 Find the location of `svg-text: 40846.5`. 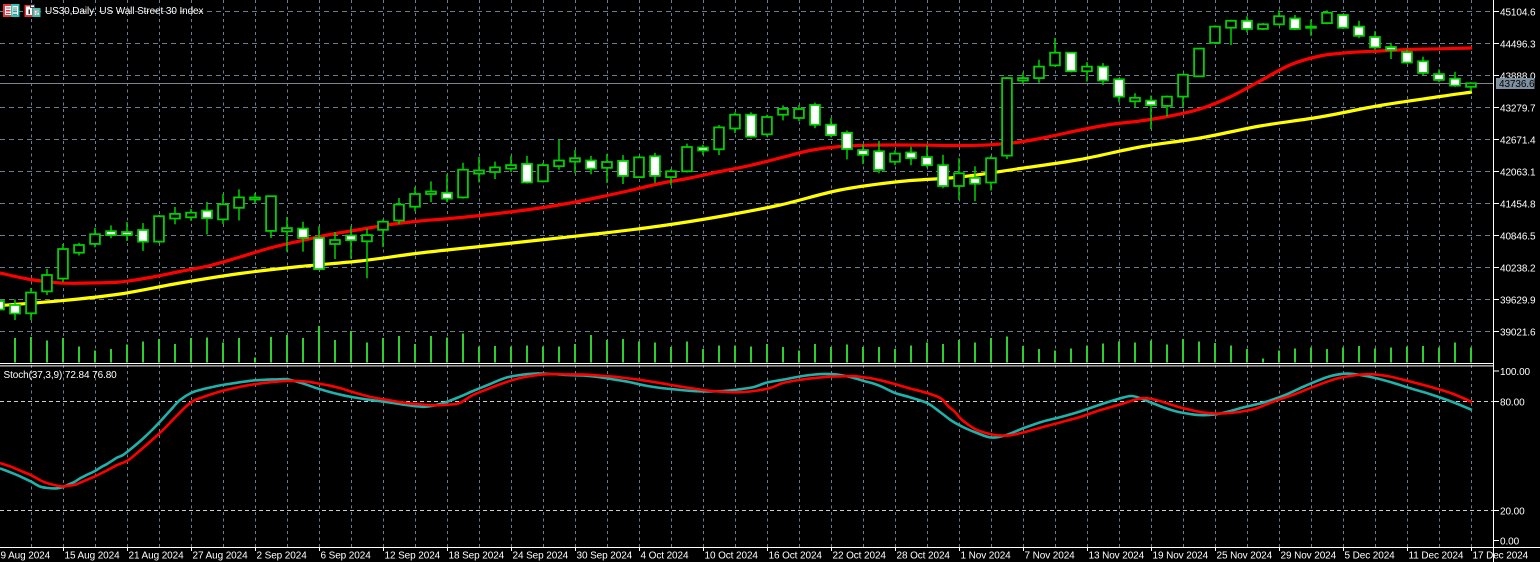

svg-text: 40846.5 is located at coordinates (1518, 237).